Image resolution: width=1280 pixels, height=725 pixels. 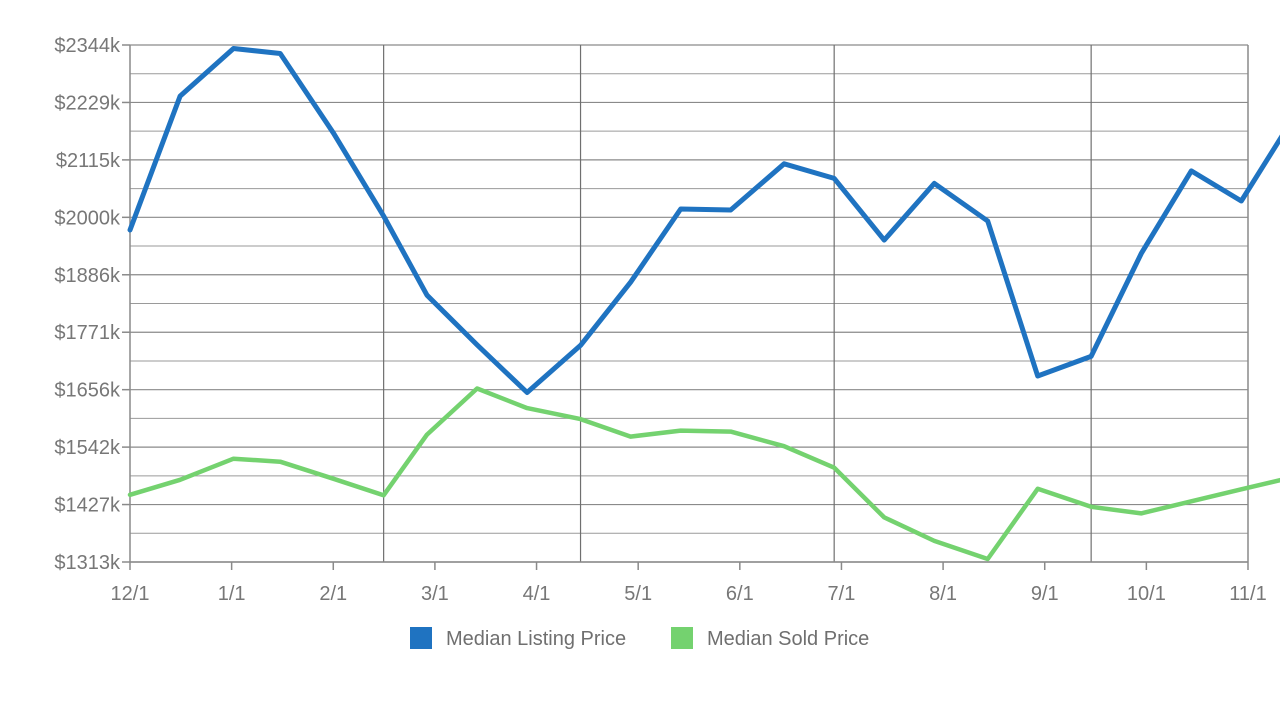 What do you see at coordinates (536, 639) in the screenshot?
I see `legend-label: Median Listing Price` at bounding box center [536, 639].